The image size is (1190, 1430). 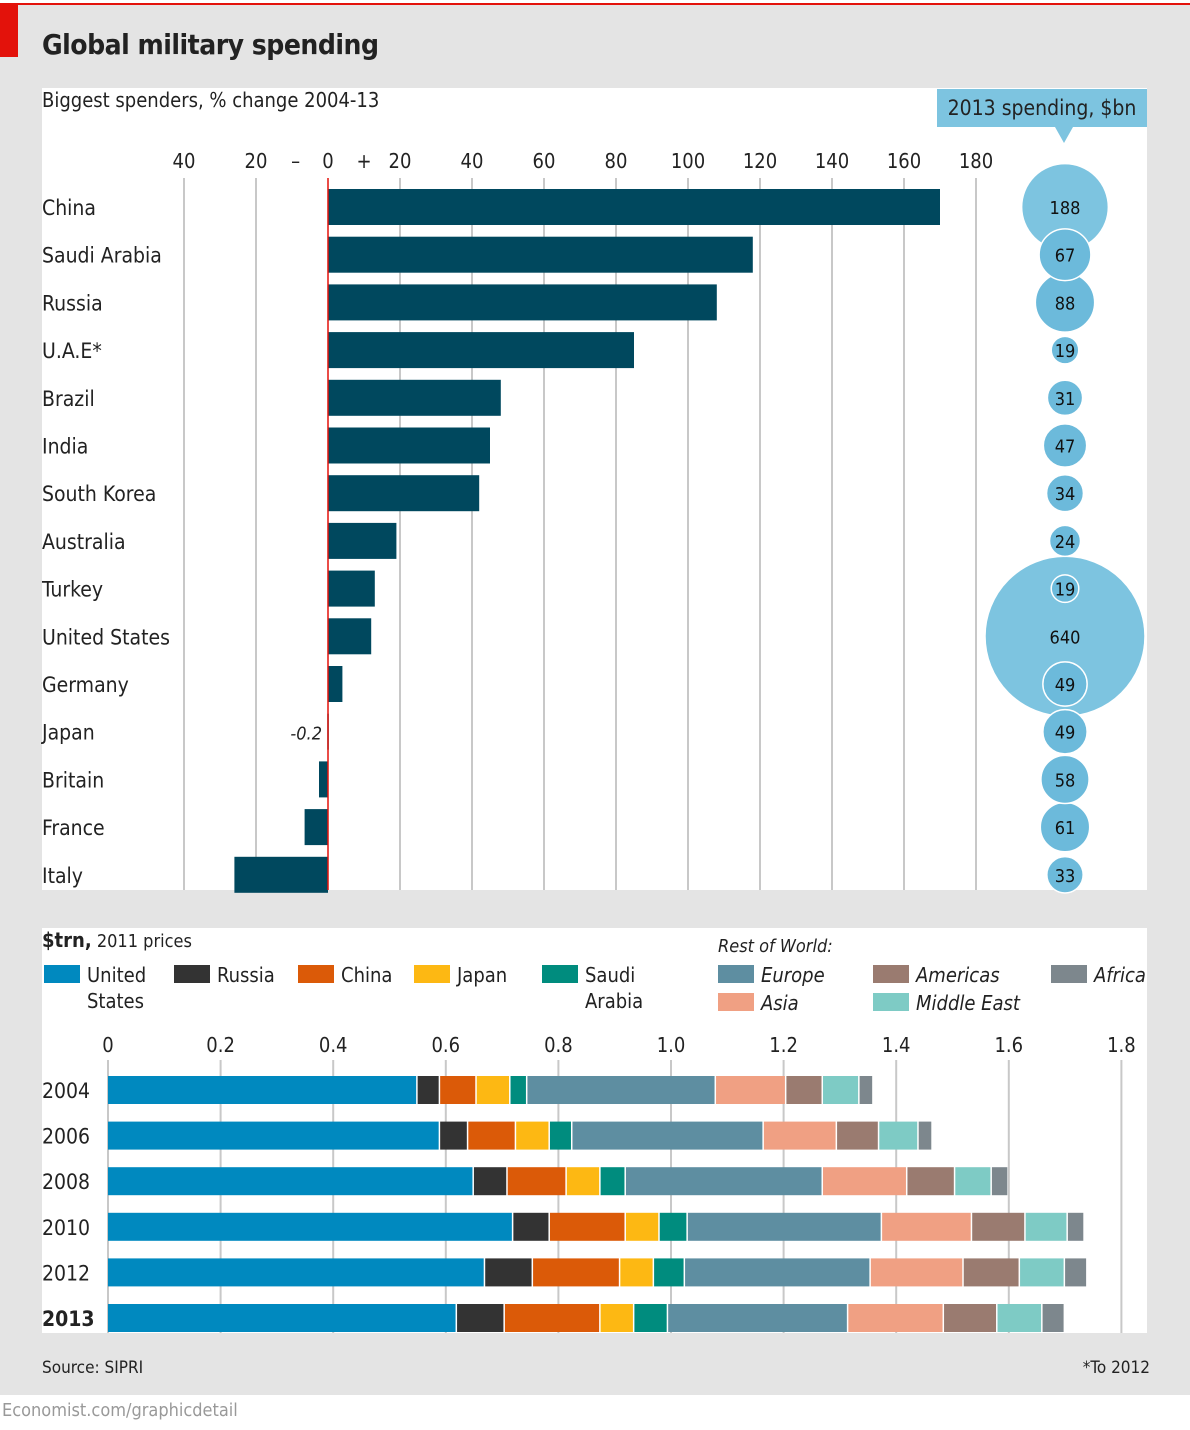 I want to click on bar-china, so click(x=634, y=207).